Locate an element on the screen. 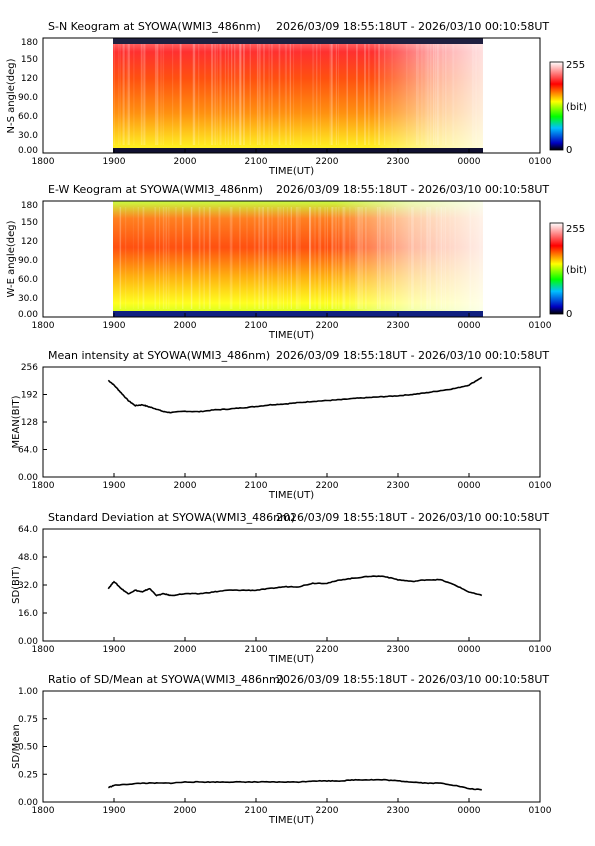 The image size is (595, 846). ew-keogram-frame is located at coordinates (291, 259).